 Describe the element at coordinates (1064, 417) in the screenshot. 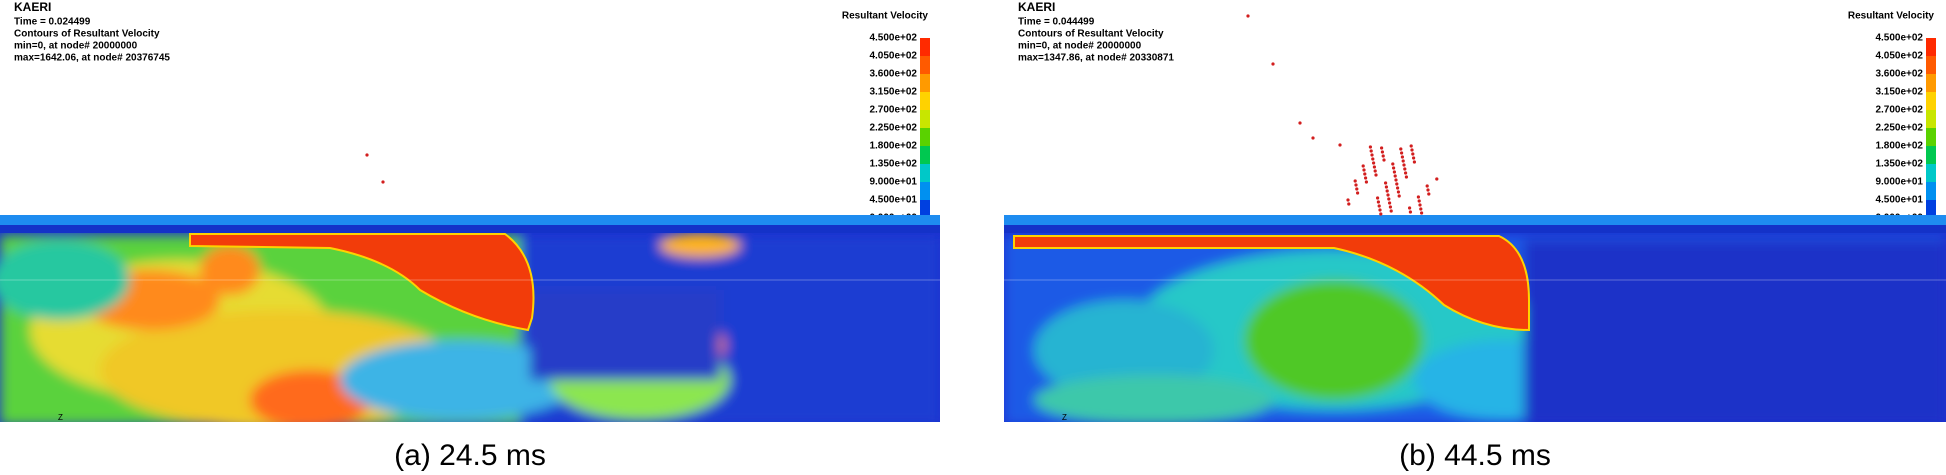

I see `axis-label: Z` at that location.